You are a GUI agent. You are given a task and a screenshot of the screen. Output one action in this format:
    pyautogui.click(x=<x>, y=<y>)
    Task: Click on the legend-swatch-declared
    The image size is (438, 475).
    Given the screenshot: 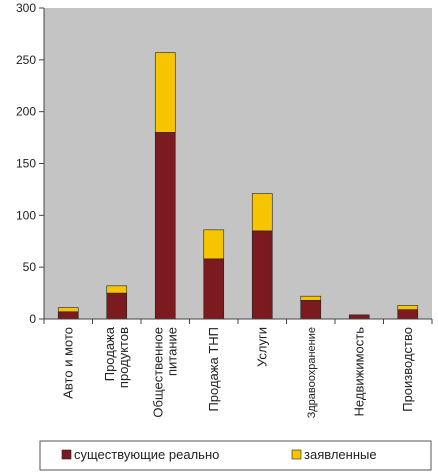 What is the action you would take?
    pyautogui.click(x=296, y=454)
    